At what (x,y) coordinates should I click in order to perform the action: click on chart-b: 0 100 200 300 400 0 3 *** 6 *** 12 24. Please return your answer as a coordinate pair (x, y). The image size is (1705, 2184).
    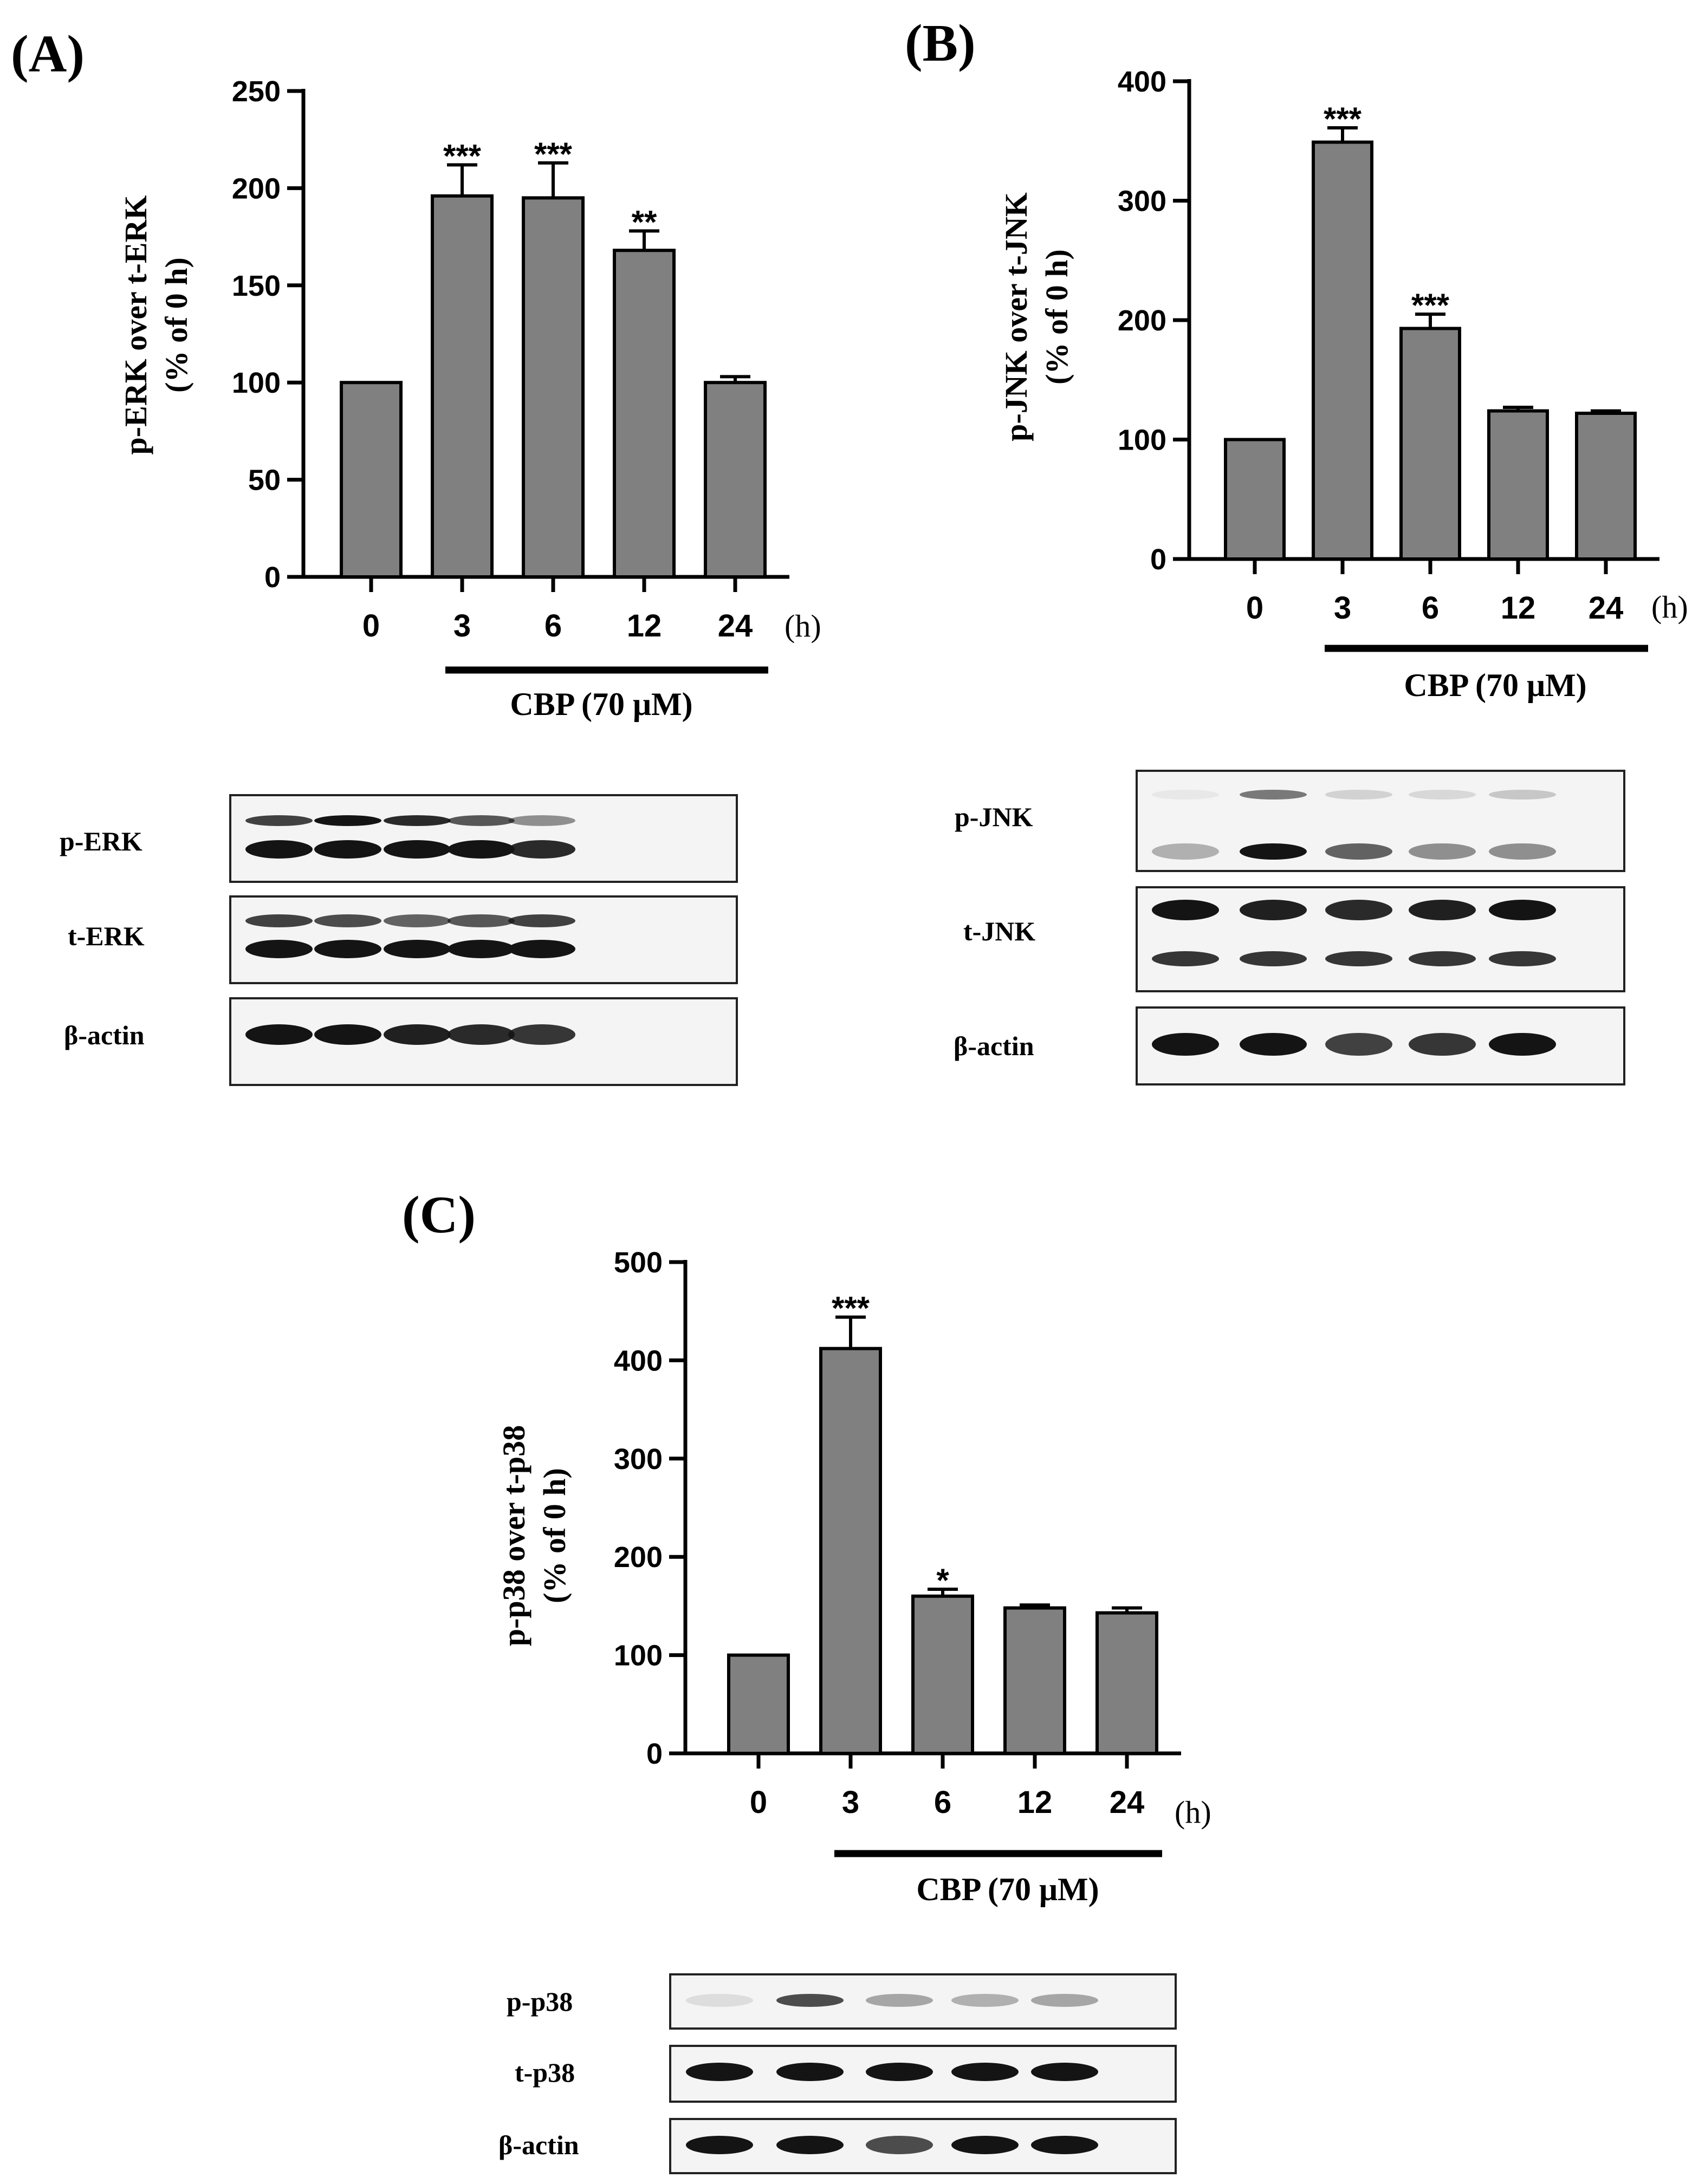
    Looking at the image, I should click on (1389, 346).